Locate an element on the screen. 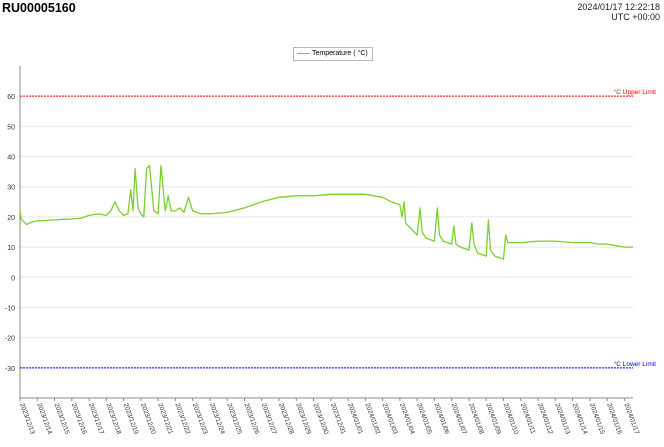 The height and width of the screenshot is (447, 664). y-tick-label: 30 is located at coordinates (11, 188).